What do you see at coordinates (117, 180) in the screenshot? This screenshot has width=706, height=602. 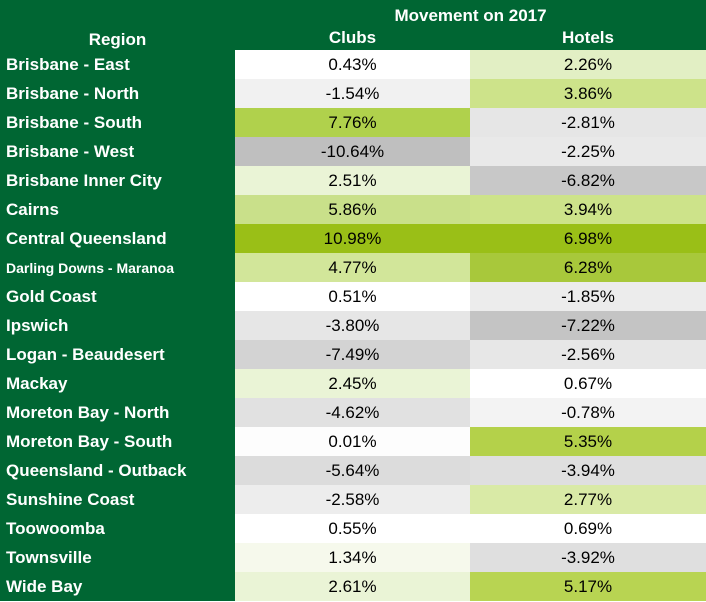 I see `region-cell: Brisbane Inner City` at bounding box center [117, 180].